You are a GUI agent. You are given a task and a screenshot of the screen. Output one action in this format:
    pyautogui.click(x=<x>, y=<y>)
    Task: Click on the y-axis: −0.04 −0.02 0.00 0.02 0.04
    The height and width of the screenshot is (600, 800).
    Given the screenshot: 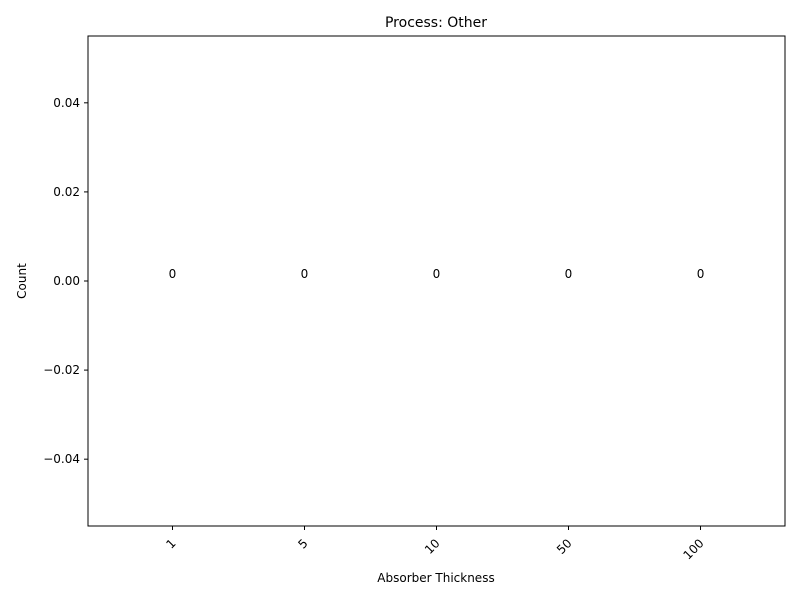 What is the action you would take?
    pyautogui.click(x=65, y=281)
    